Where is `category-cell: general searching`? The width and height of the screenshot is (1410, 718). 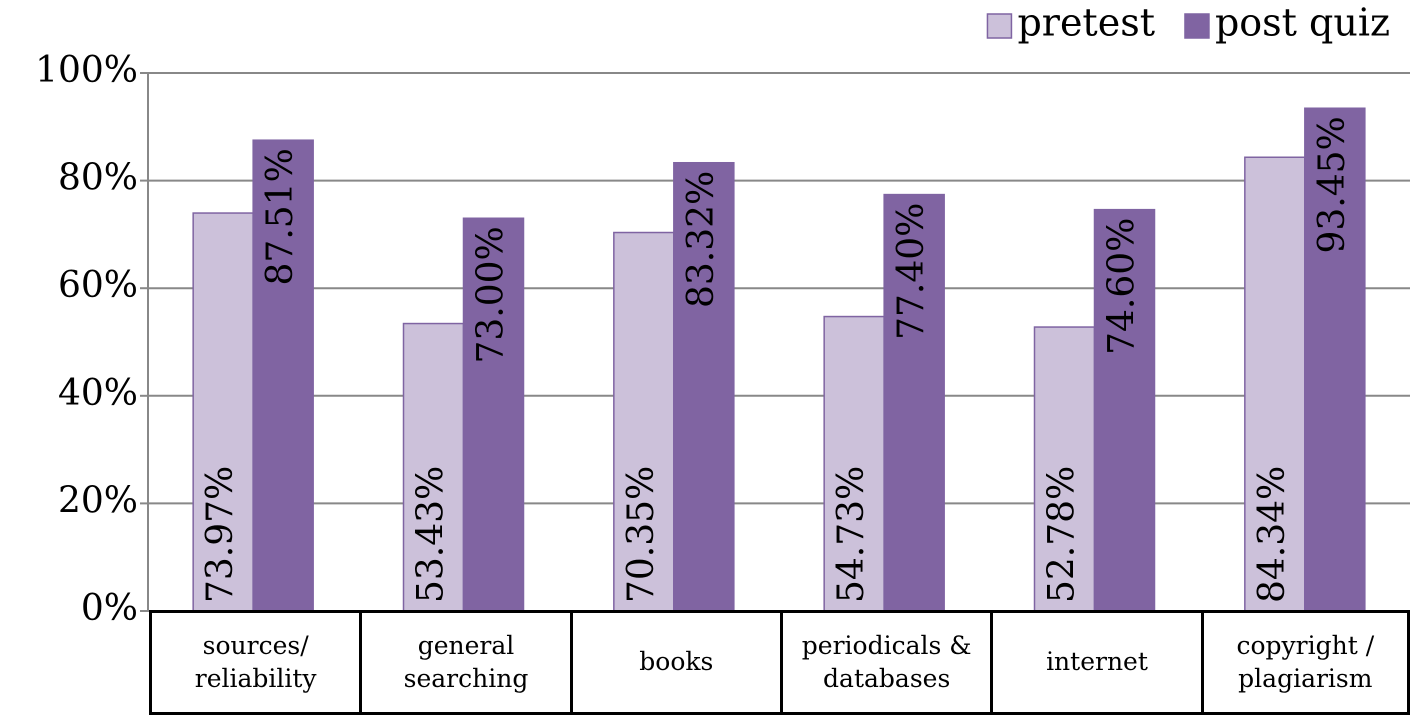 category-cell: general searching is located at coordinates (466, 662).